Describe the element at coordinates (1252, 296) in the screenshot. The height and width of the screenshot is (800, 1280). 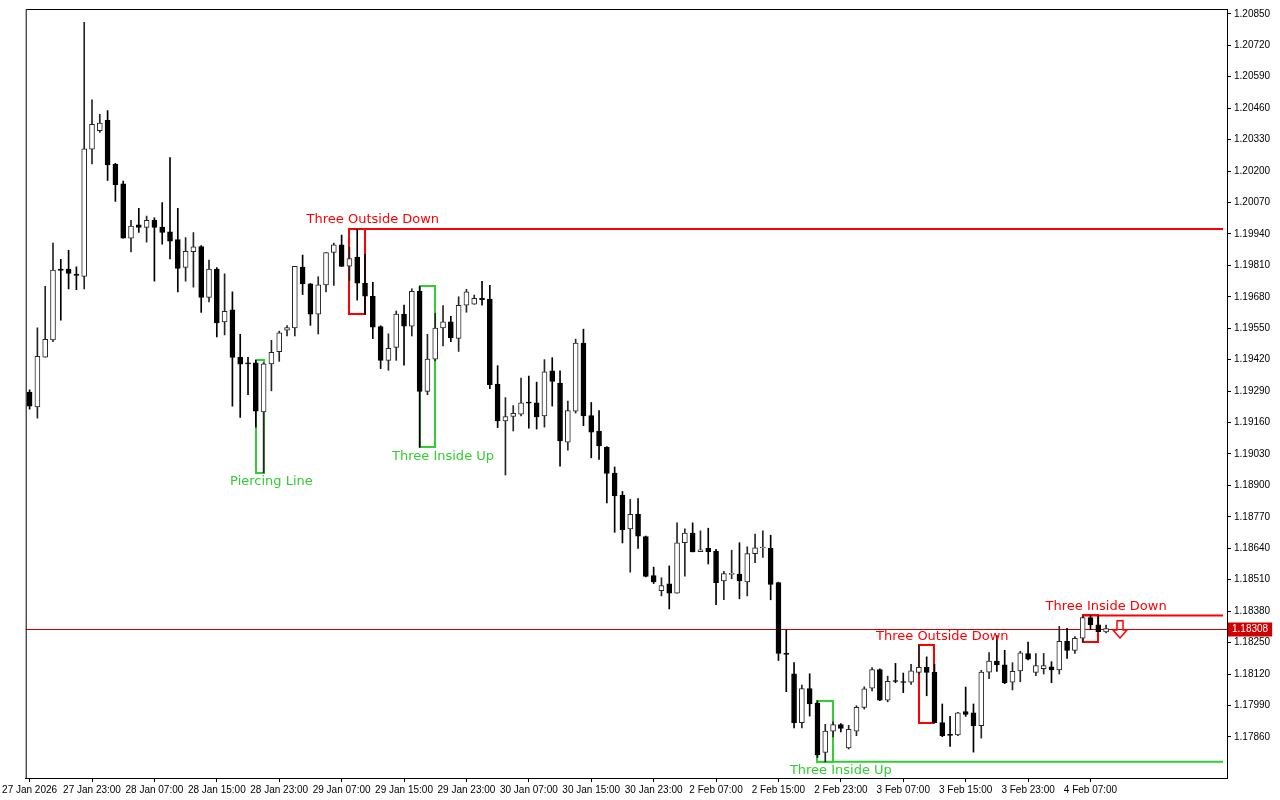
I see `y-tick-label: 1.19680` at that location.